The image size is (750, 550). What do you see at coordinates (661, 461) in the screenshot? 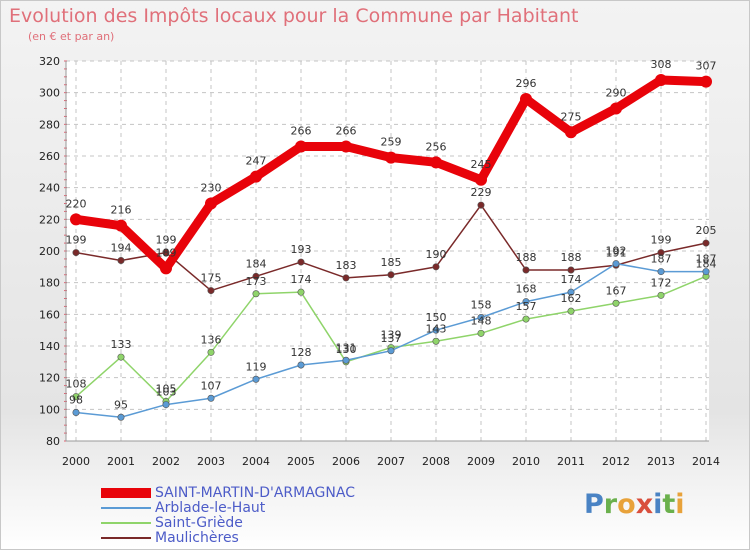
I see `x-tick-label: 2013` at bounding box center [661, 461].